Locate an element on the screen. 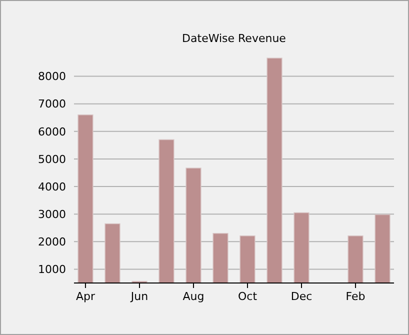 The image size is (409, 335). y-tick-label: 2000 is located at coordinates (52, 242).